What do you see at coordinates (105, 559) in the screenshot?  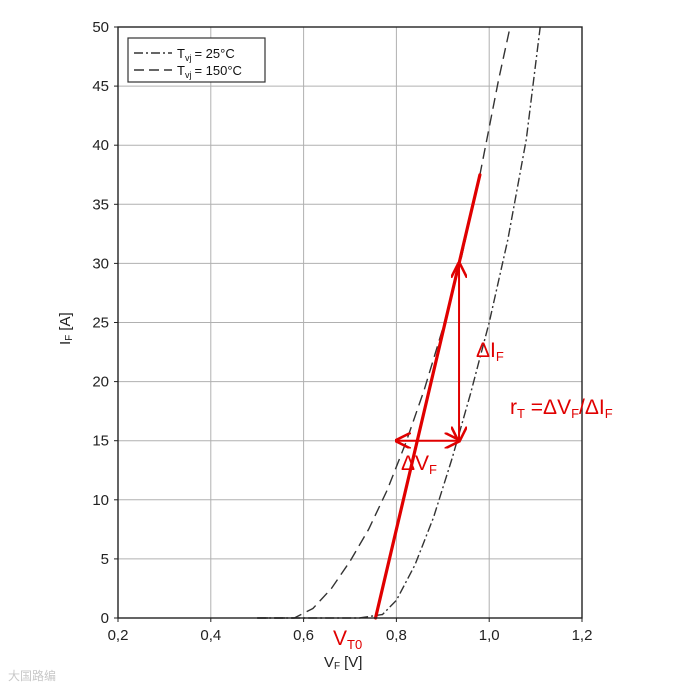 I see `y-tick-label: 5` at bounding box center [105, 559].